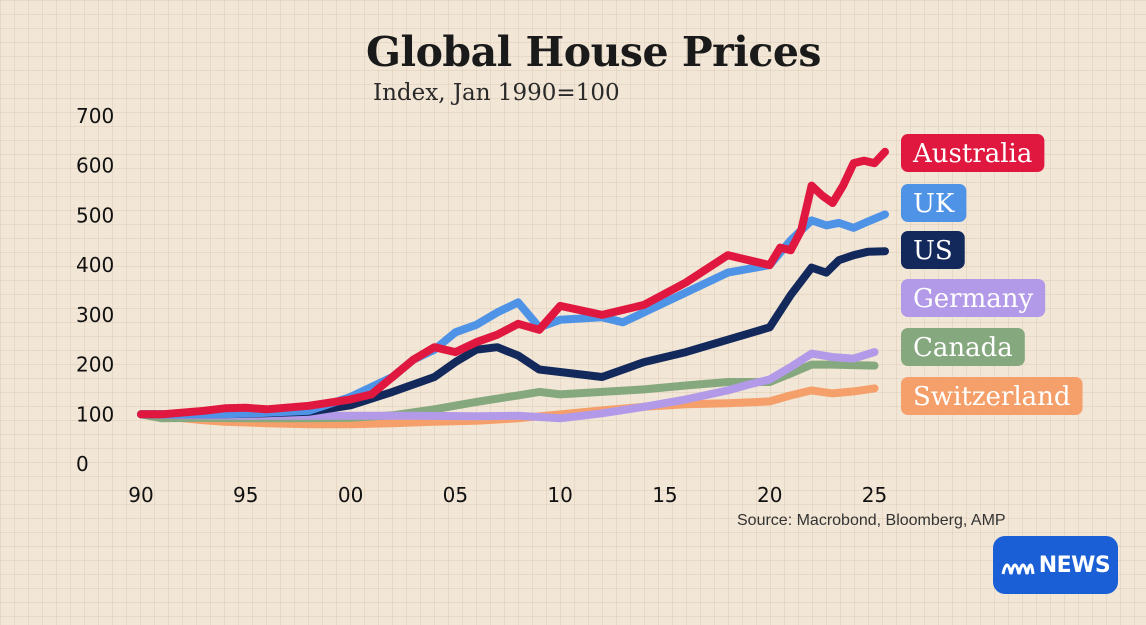 This screenshot has width=1146, height=625. I want to click on legend-item-us: US, so click(933, 250).